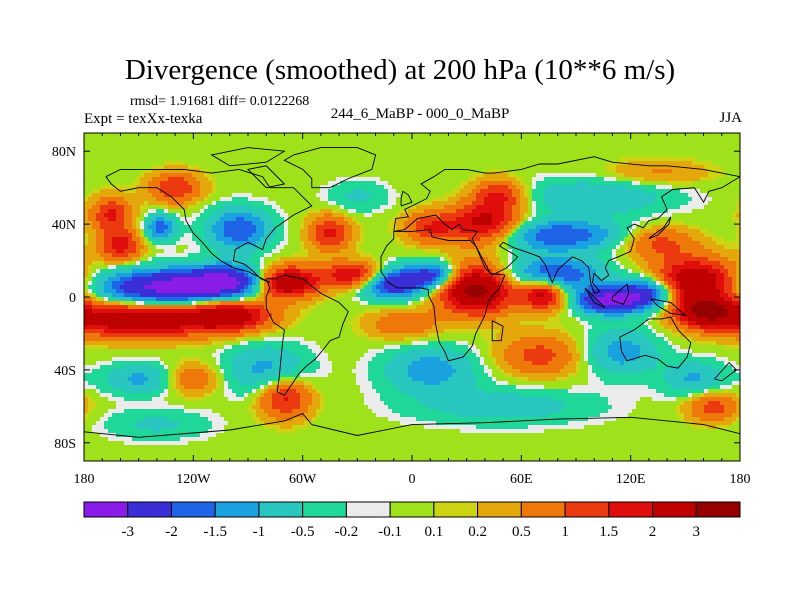 The height and width of the screenshot is (600, 800). Describe the element at coordinates (143, 119) in the screenshot. I see `experiment-label: Expt = texXx-texka` at that location.